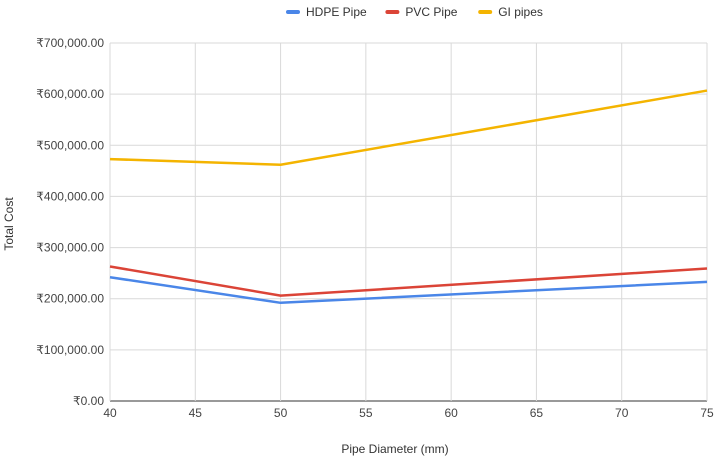 This screenshot has height=459, width=717. Describe the element at coordinates (70, 43) in the screenshot. I see `y-tick-label: ₹700,000.00` at that location.